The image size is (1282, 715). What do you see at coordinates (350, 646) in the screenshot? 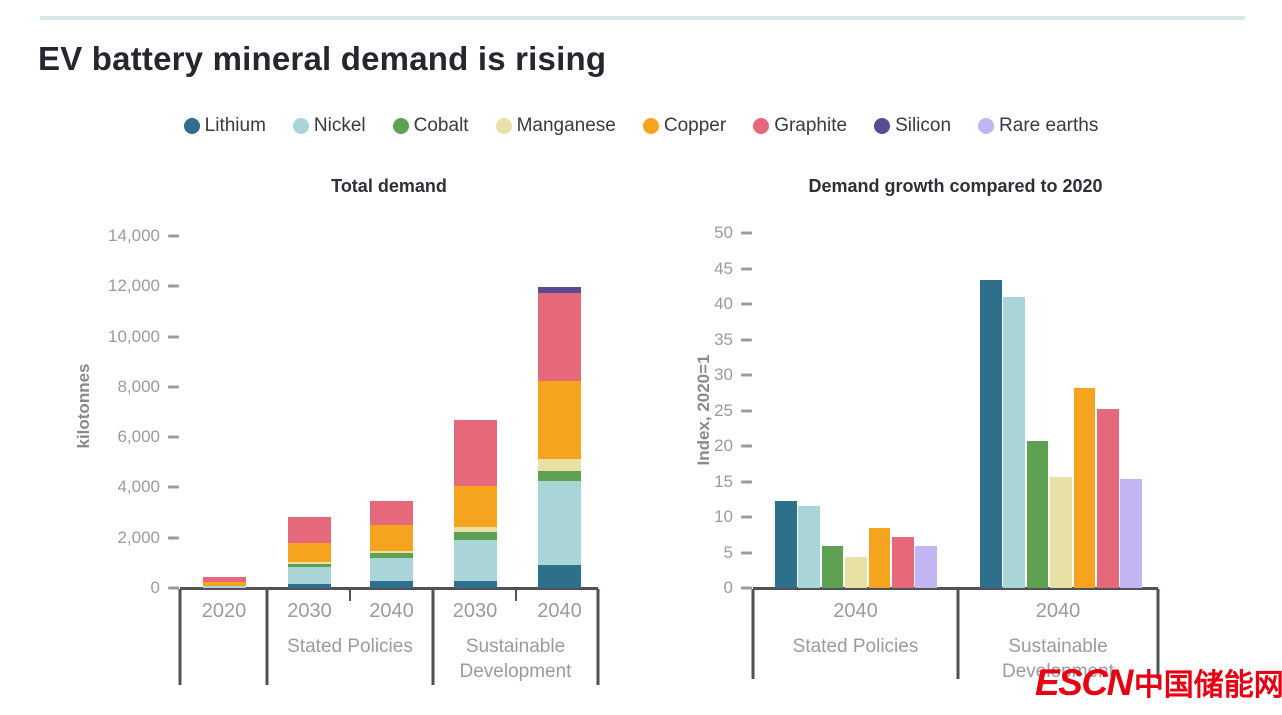
I see `scenario-group-label: Stated Policies` at bounding box center [350, 646].